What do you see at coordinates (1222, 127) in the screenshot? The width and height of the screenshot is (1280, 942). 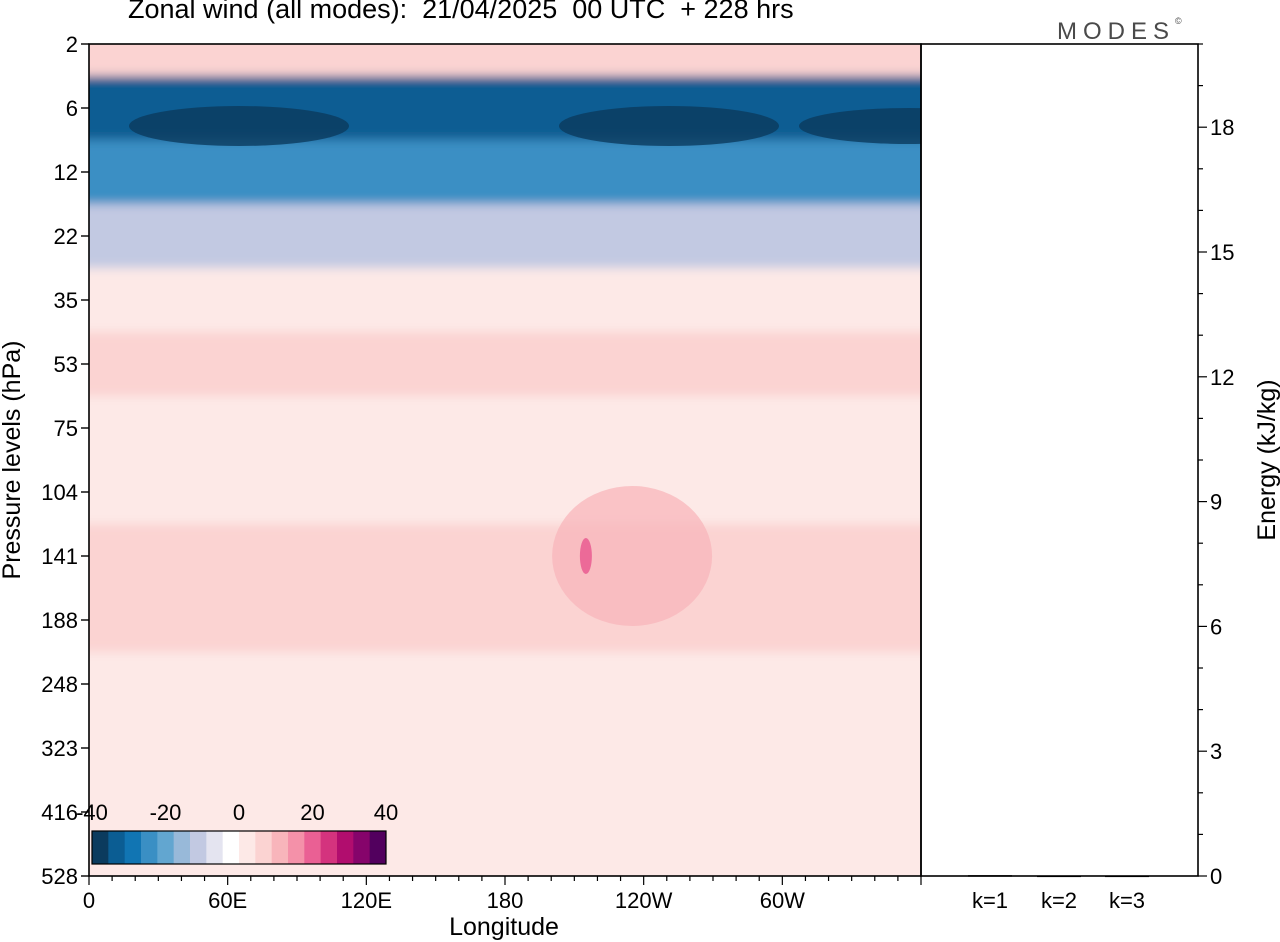 I see `energy-tick-label: 18` at bounding box center [1222, 127].